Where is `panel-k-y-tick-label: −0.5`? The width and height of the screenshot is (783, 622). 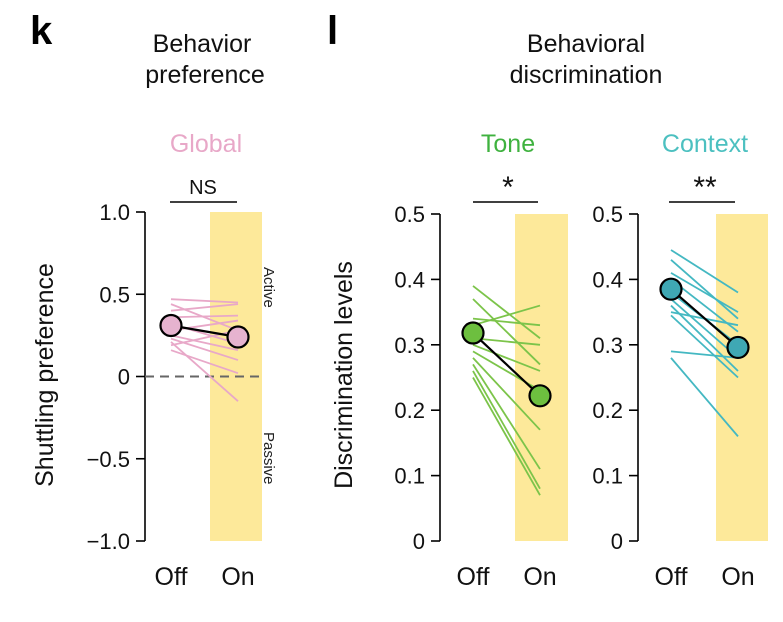 panel-k-y-tick-label: −0.5 is located at coordinates (108, 459).